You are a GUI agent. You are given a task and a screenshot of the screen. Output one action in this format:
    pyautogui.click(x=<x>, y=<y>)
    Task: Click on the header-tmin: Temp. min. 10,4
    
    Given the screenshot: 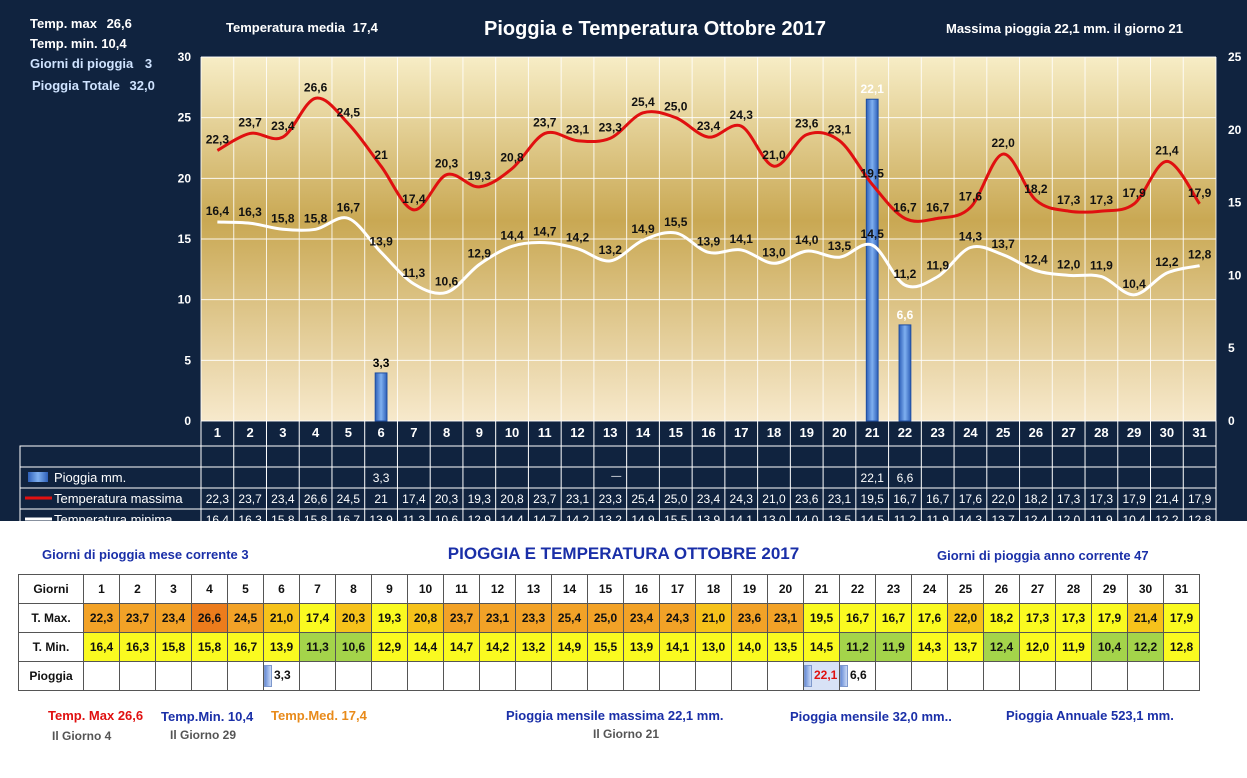 What is the action you would take?
    pyautogui.click(x=78, y=43)
    